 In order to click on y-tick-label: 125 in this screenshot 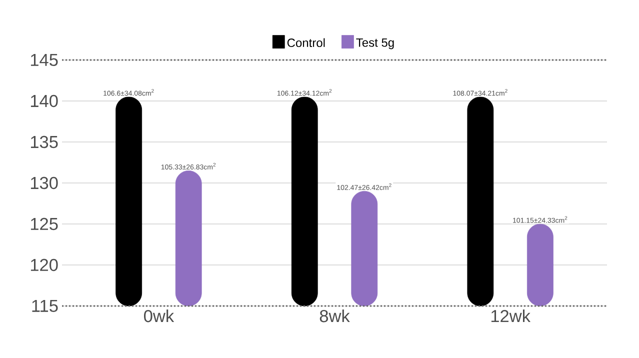, I will do `click(44, 224)`.